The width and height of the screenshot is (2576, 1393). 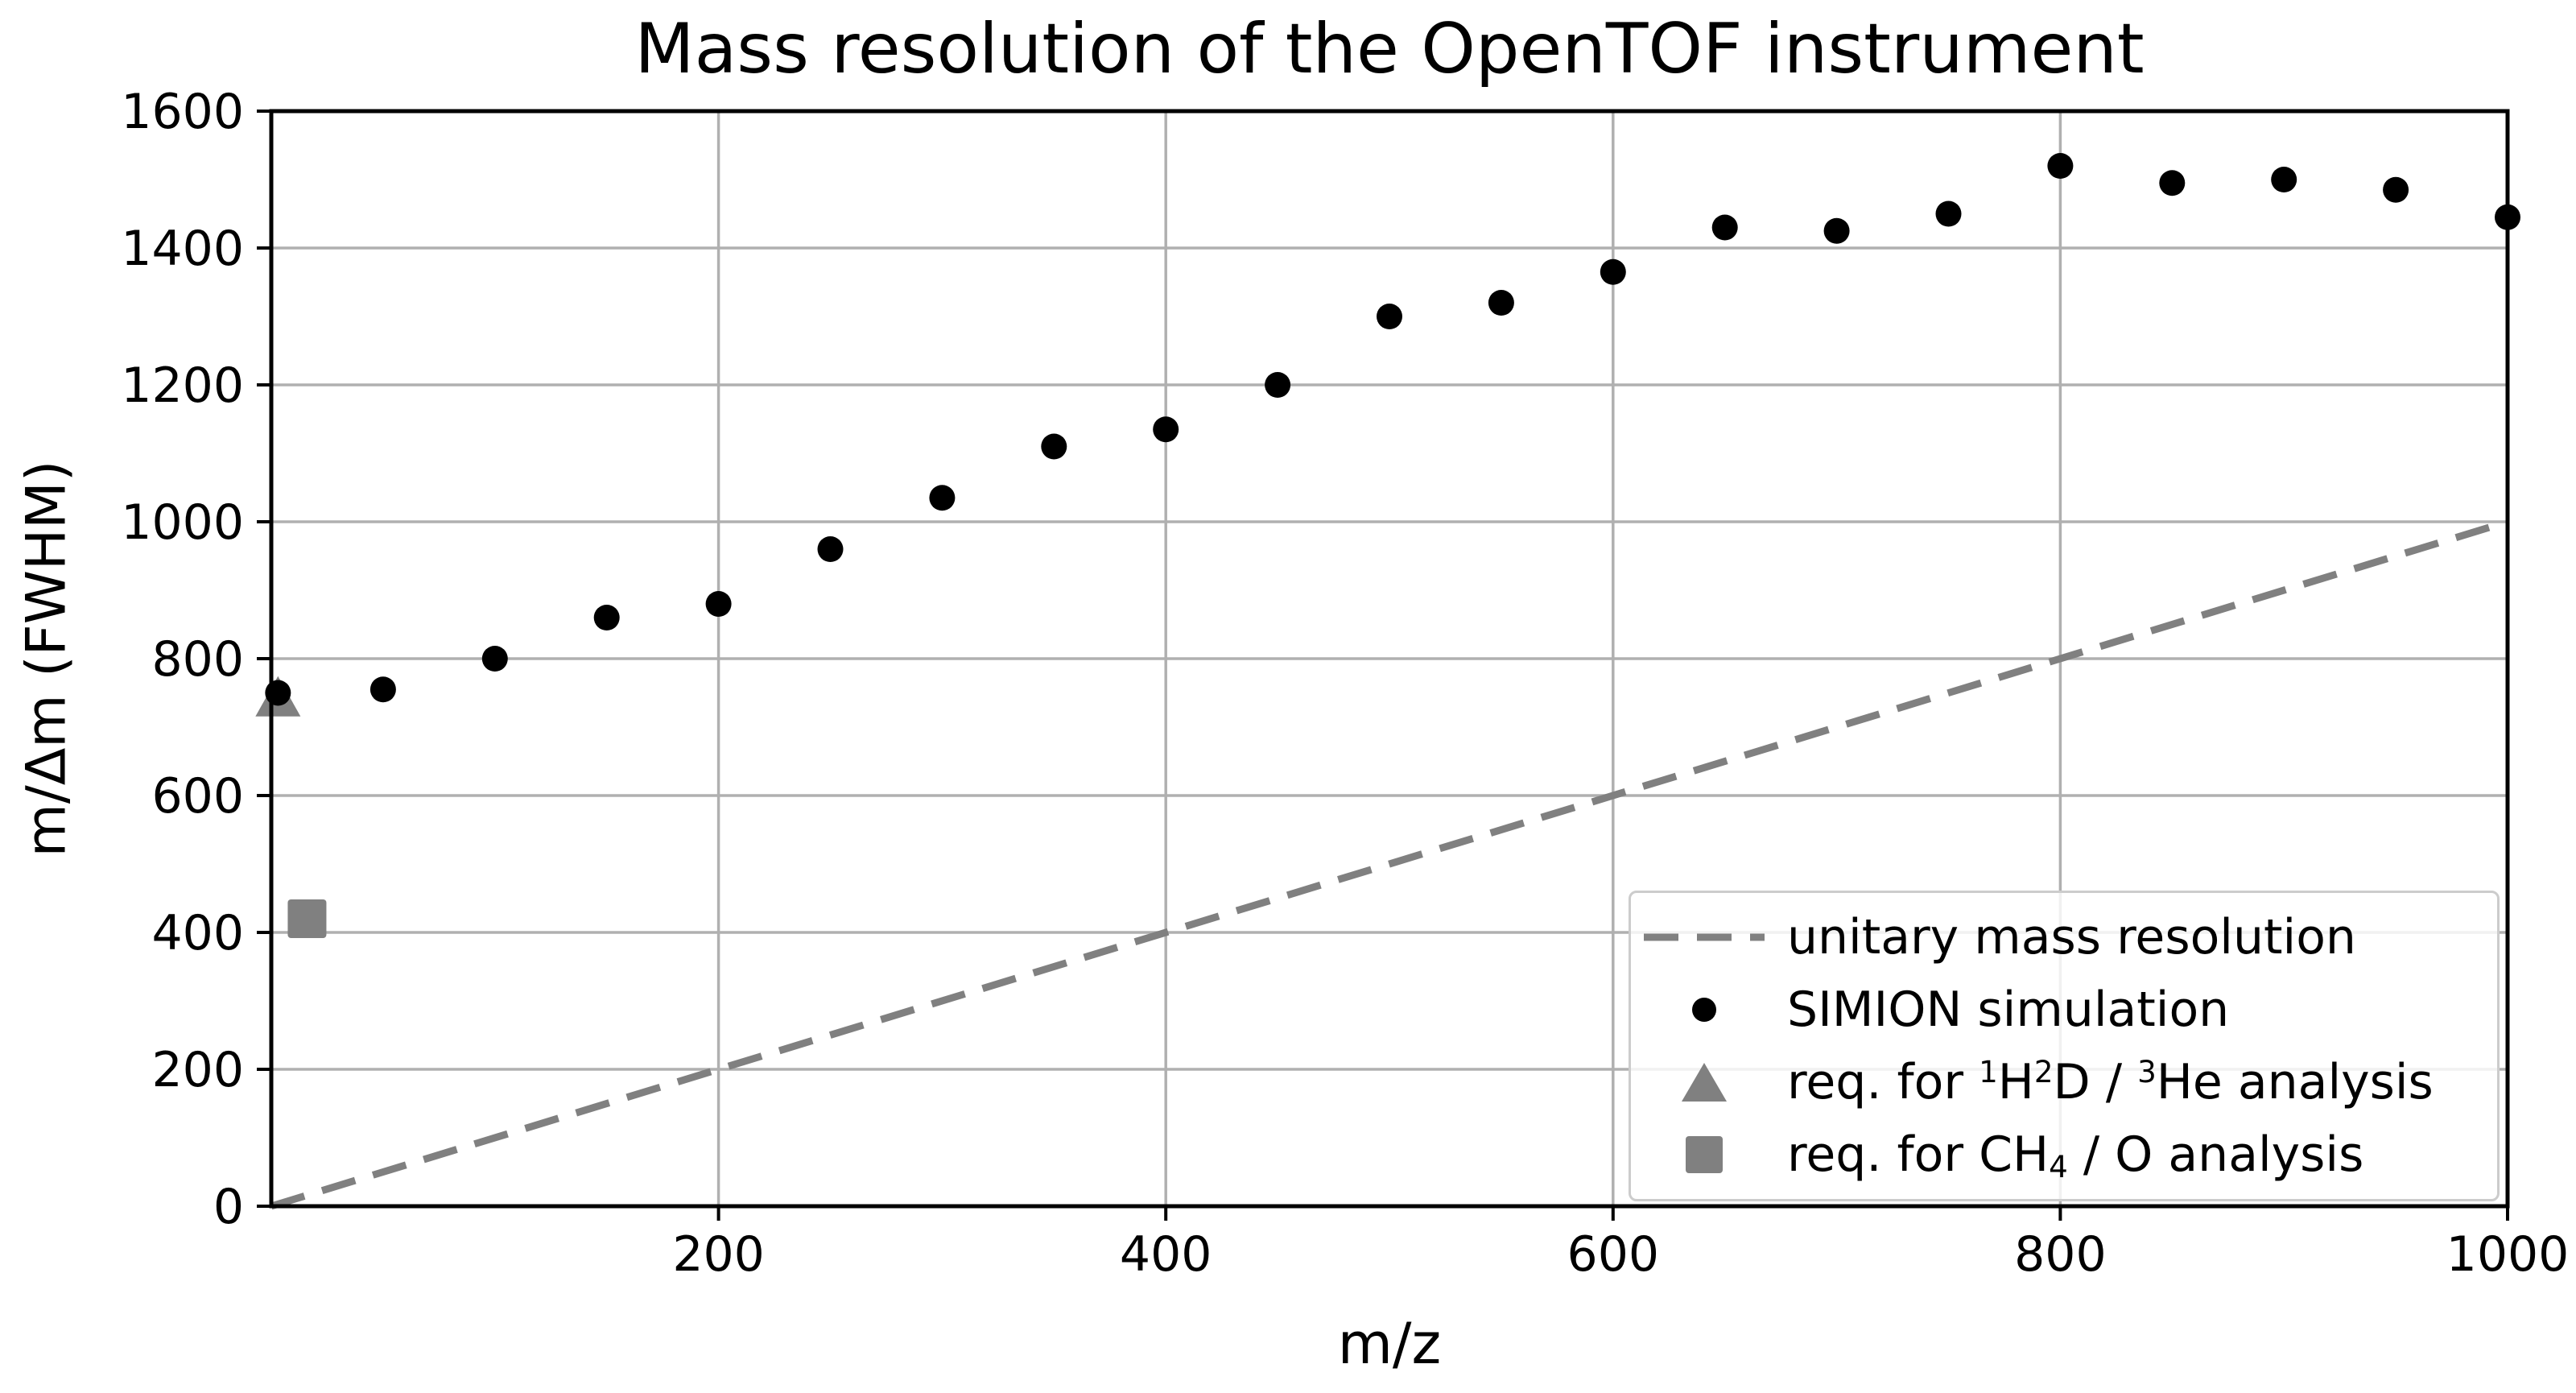 I want to click on y-tick-label-800: 800, so click(x=197, y=659).